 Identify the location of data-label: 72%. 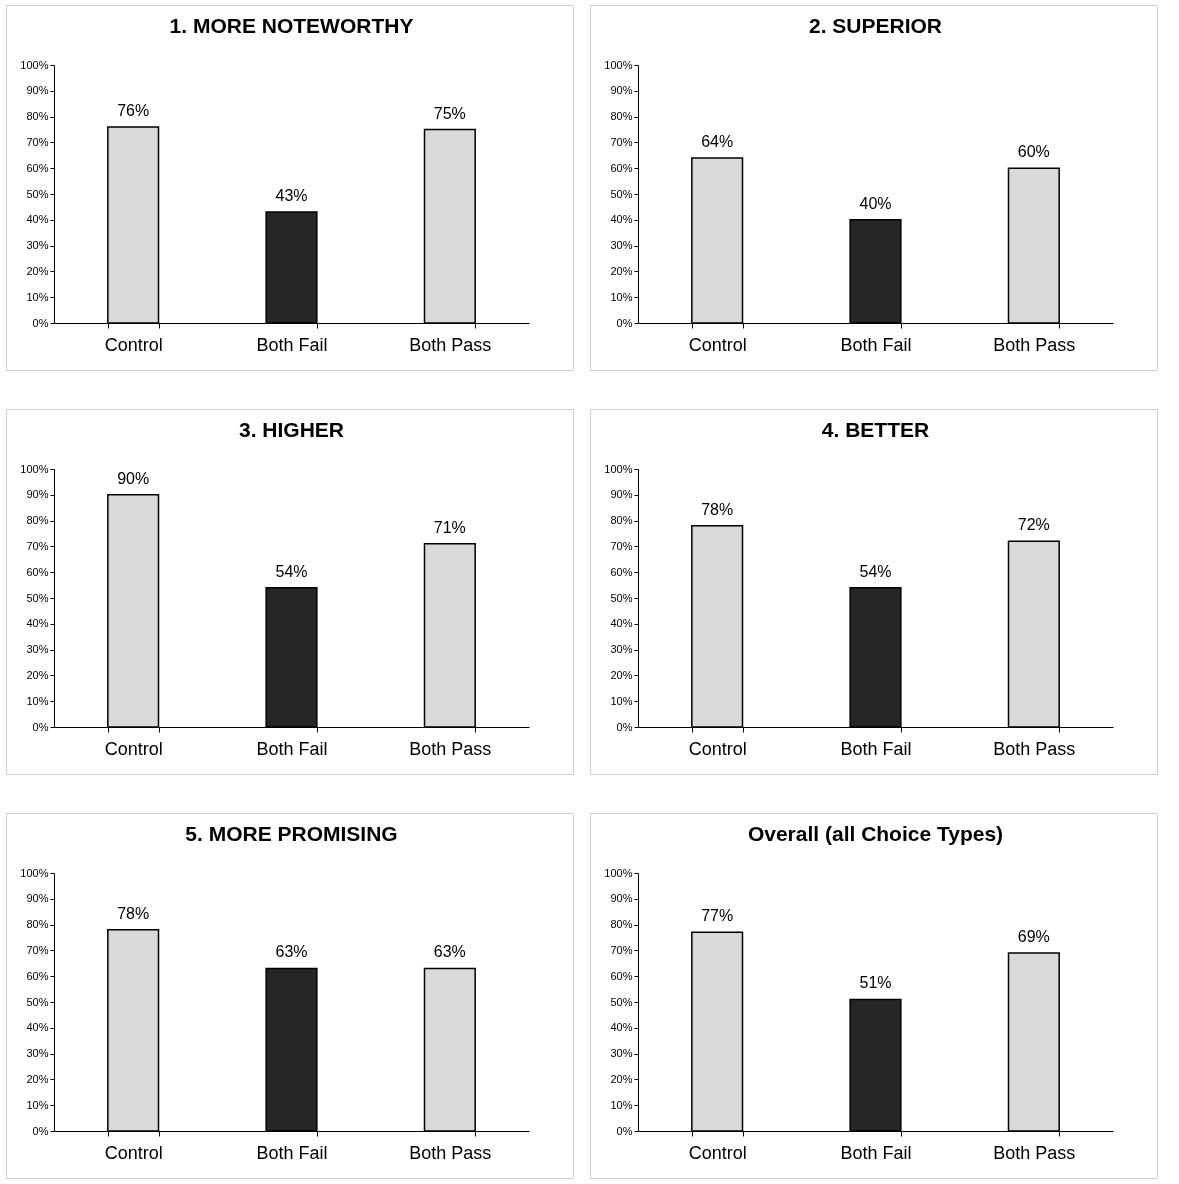
(1033, 525).